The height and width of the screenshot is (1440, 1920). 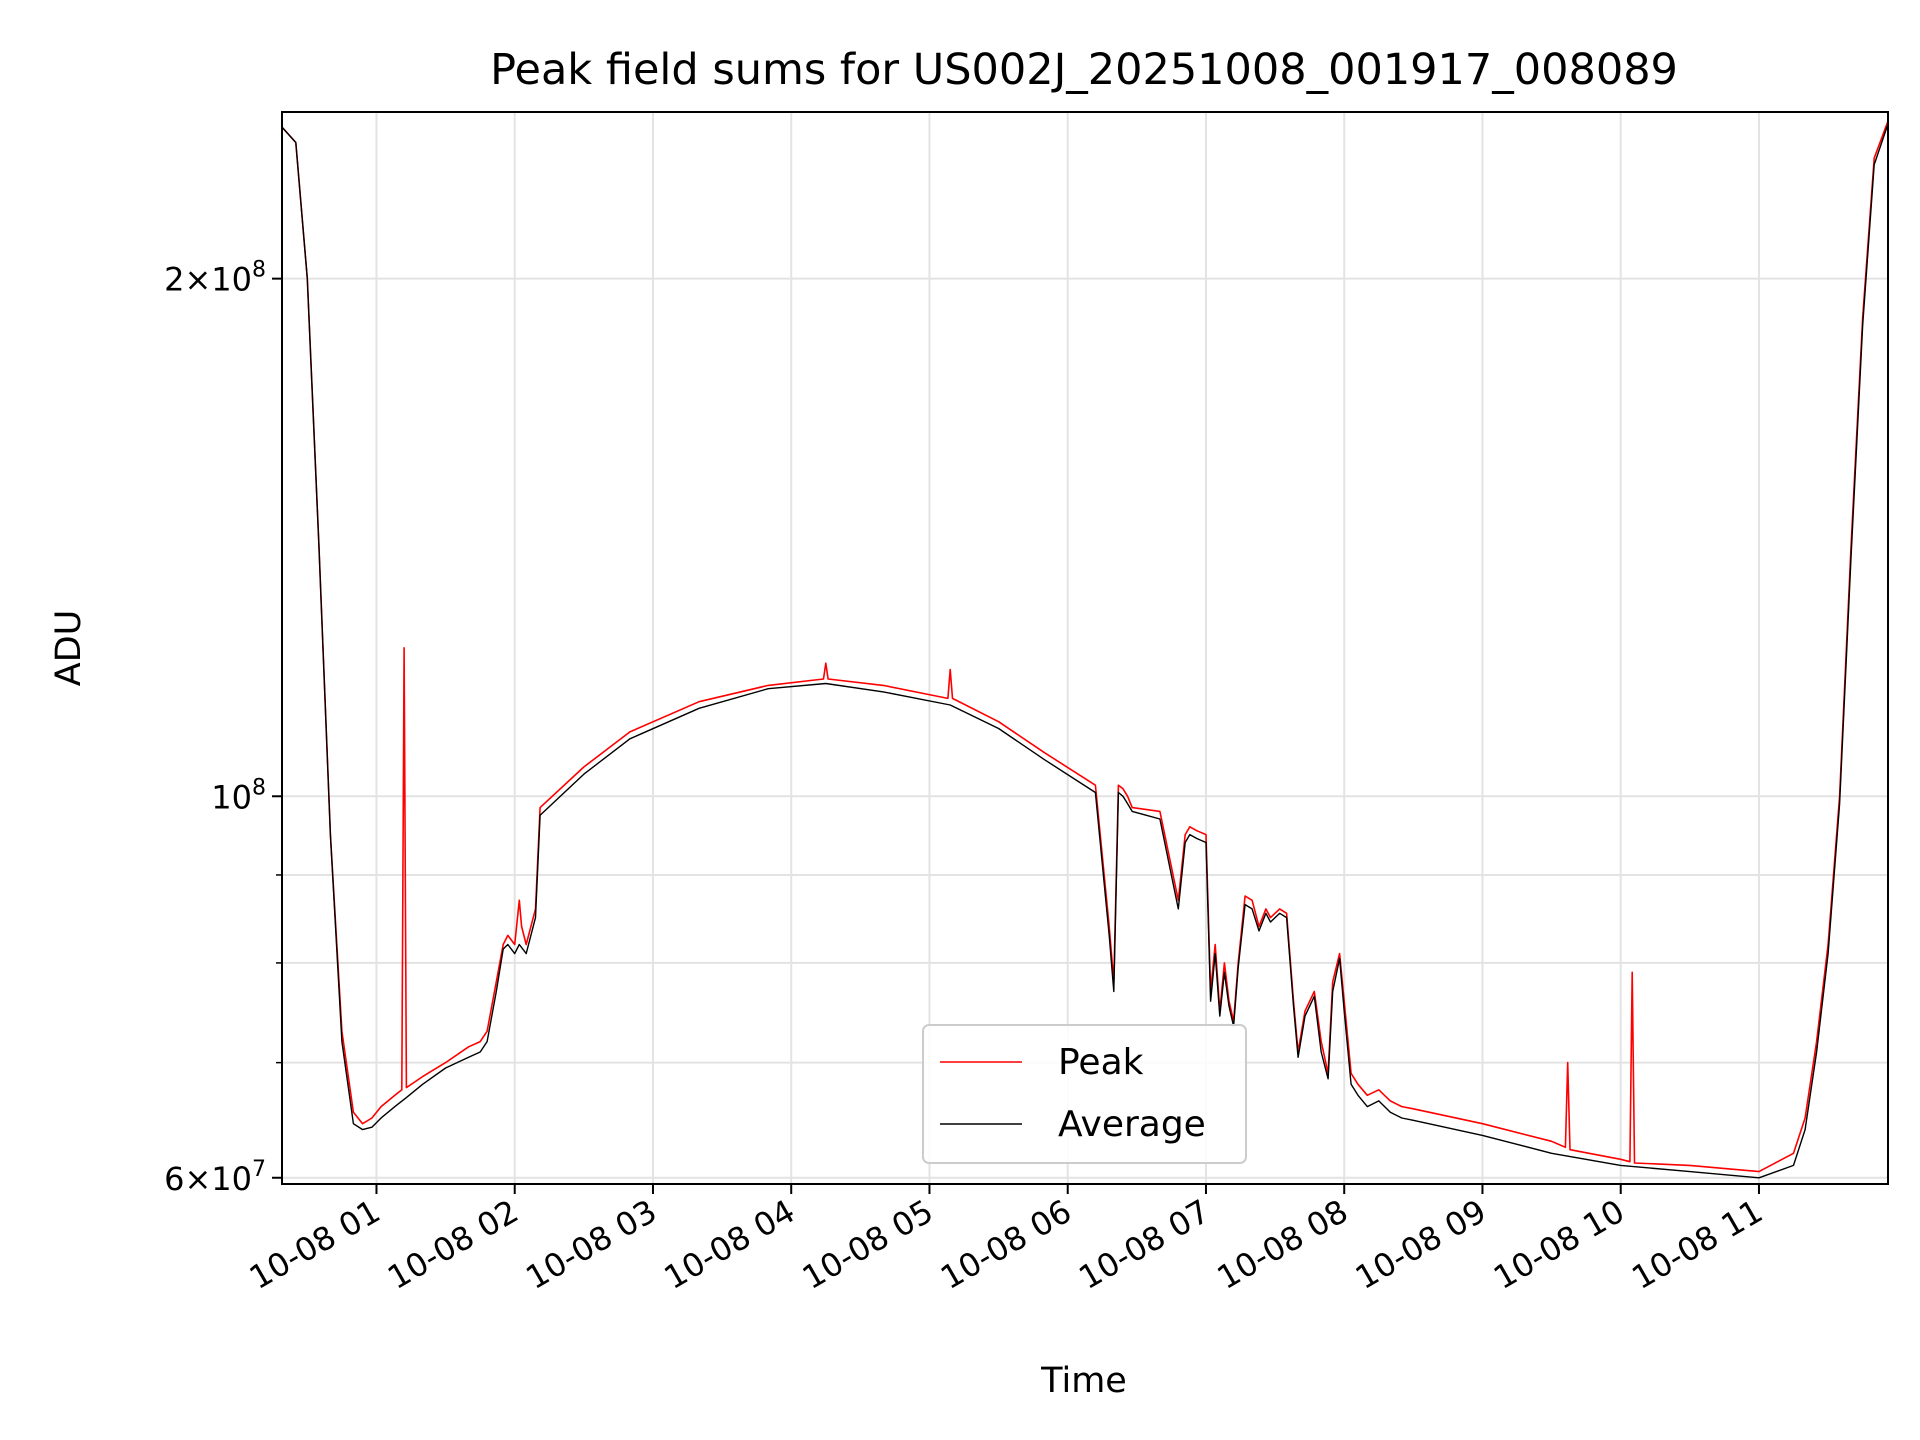 What do you see at coordinates (1132, 1124) in the screenshot?
I see `legend-label-average: Average` at bounding box center [1132, 1124].